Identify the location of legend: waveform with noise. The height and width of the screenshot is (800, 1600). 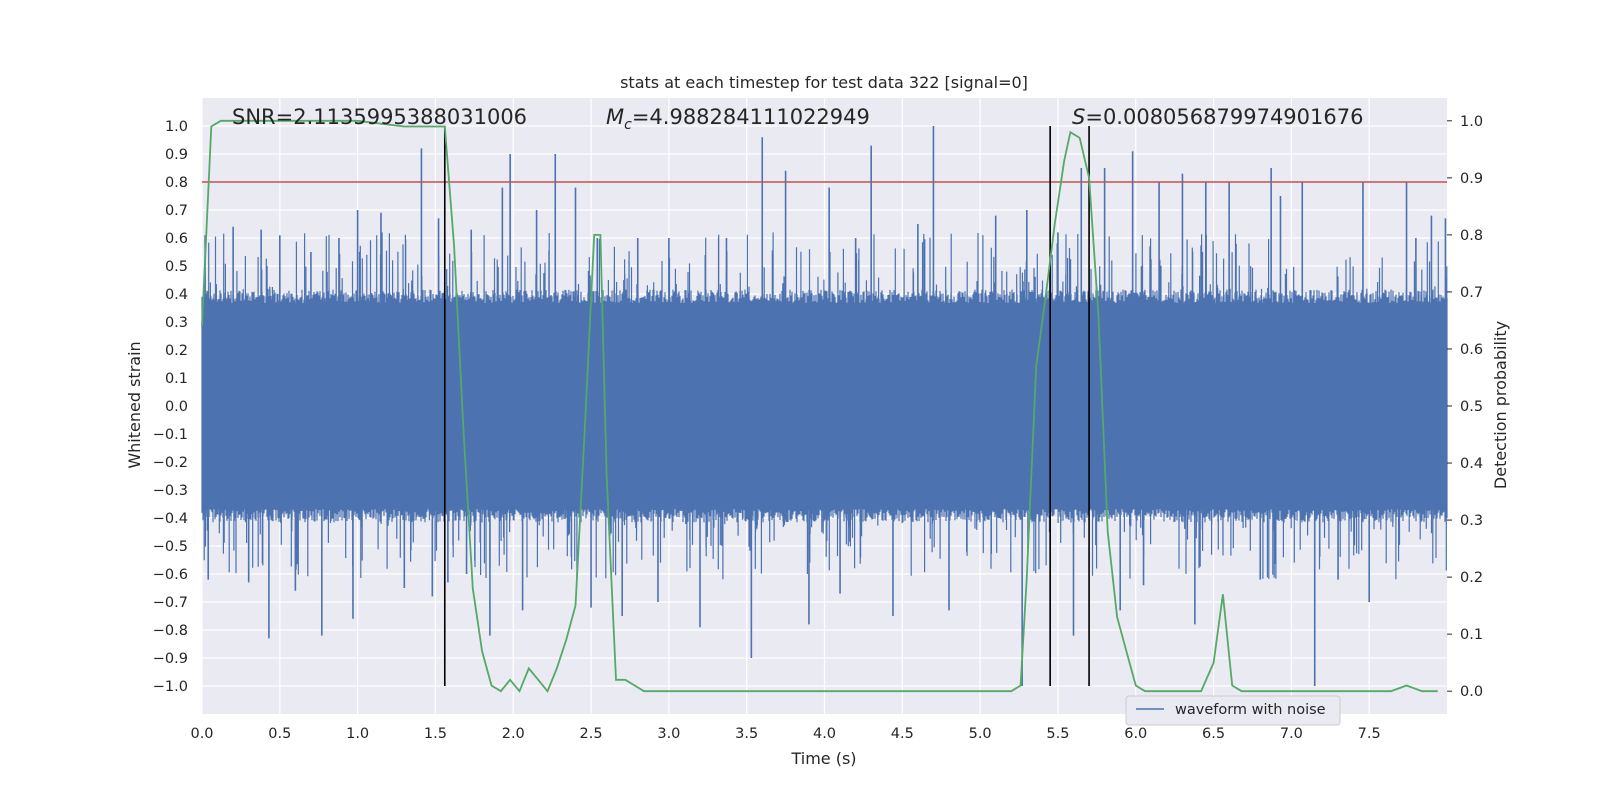
(1233, 710).